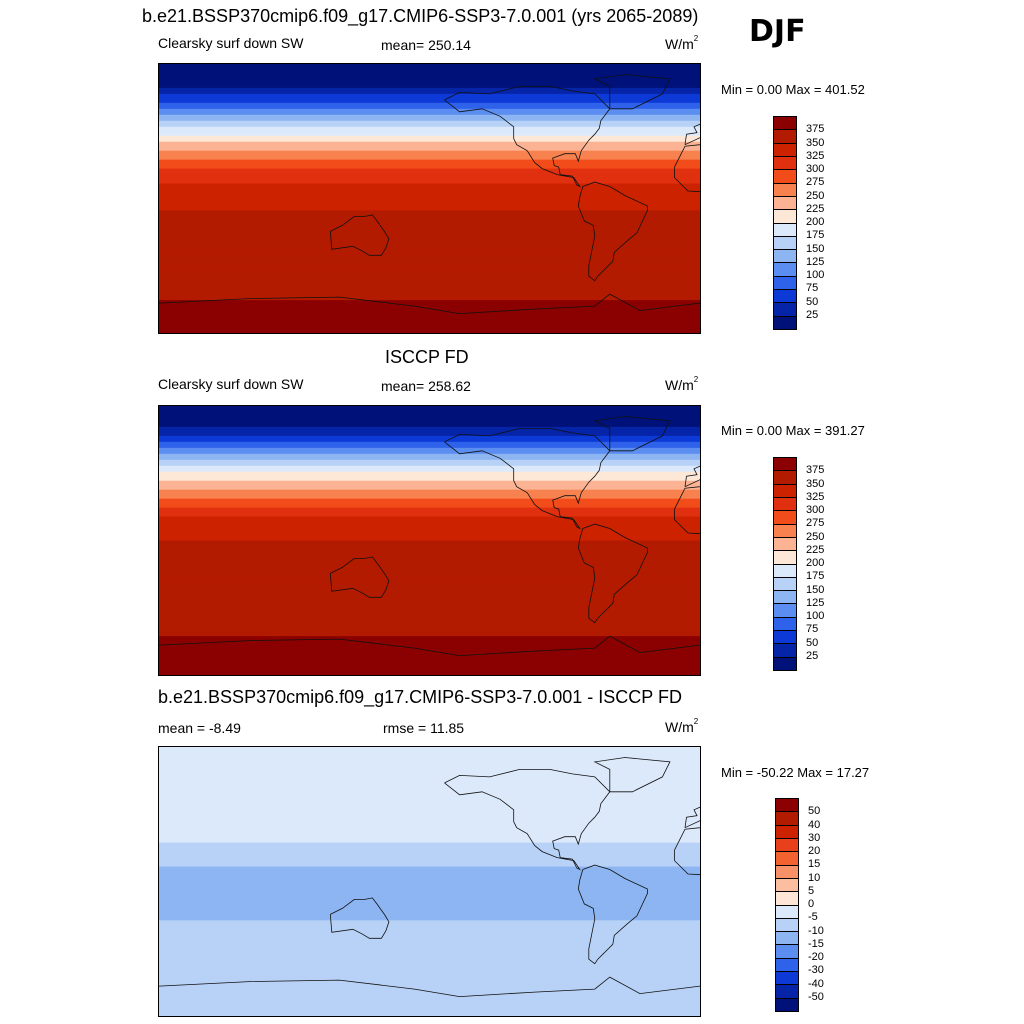 Image resolution: width=1024 pixels, height=1024 pixels. What do you see at coordinates (682, 43) in the screenshot?
I see `panel1-units: W/m2` at bounding box center [682, 43].